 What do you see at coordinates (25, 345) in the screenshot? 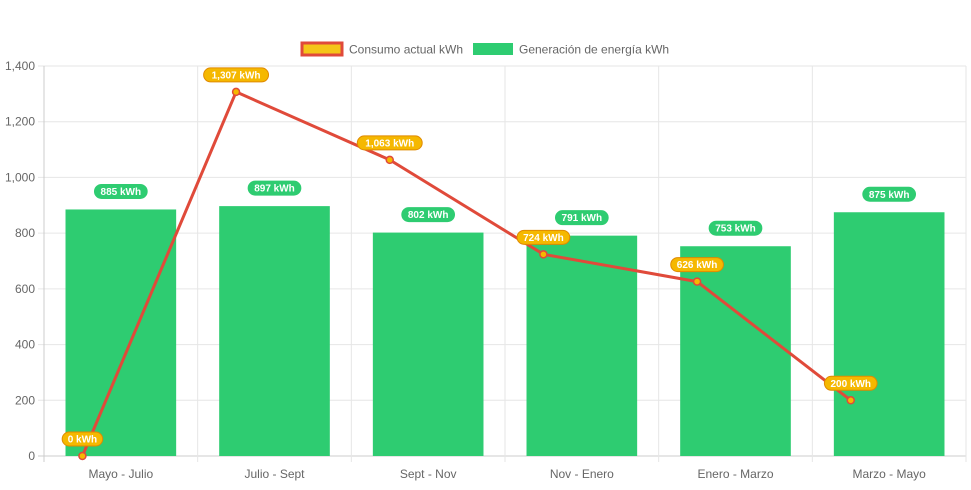
I see `y-tick-label: 400` at bounding box center [25, 345].